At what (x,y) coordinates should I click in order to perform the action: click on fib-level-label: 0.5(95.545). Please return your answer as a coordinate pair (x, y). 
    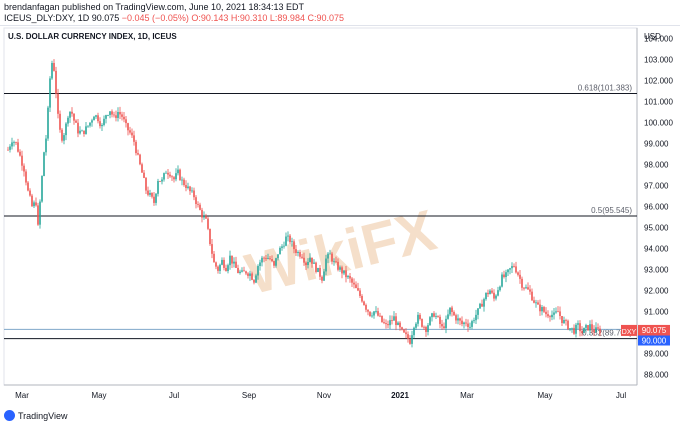
    Looking at the image, I should click on (611, 210).